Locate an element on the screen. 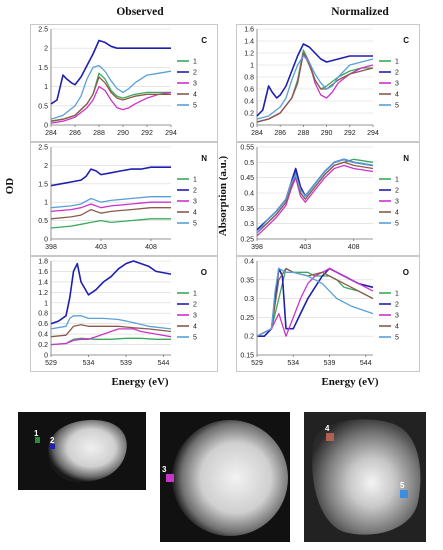  y-tick-label: 0.3 is located at coordinates (249, 299).